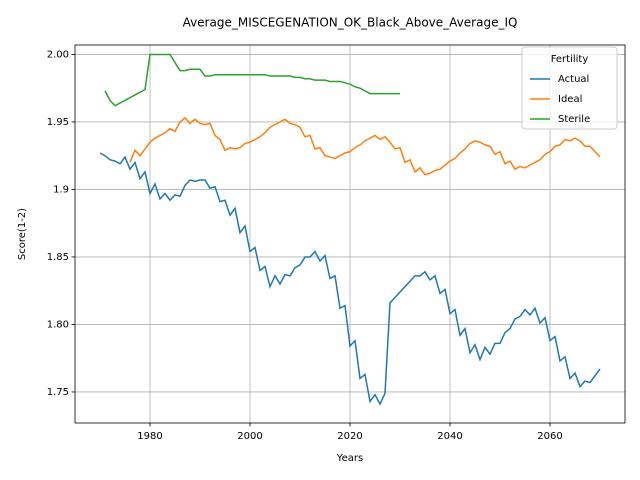  What do you see at coordinates (22, 234) in the screenshot?
I see `y-axis-label: Score(1-2)` at bounding box center [22, 234].